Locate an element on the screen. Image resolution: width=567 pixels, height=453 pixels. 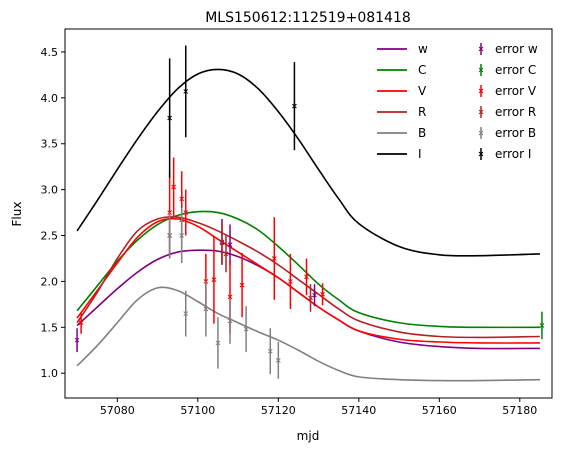
legend-swatch-error-w is located at coordinates (481, 49).